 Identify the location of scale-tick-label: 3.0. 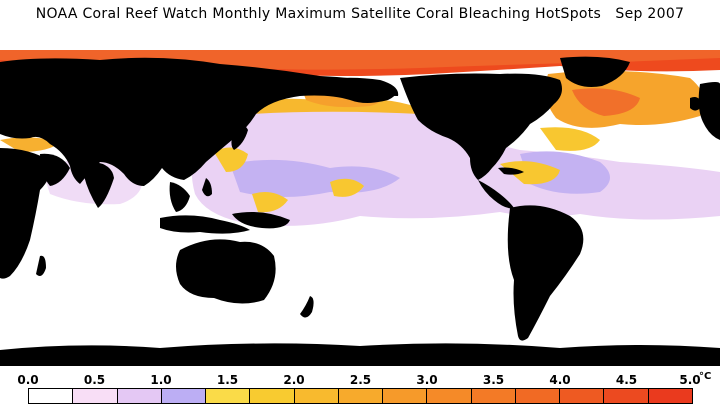
(427, 380).